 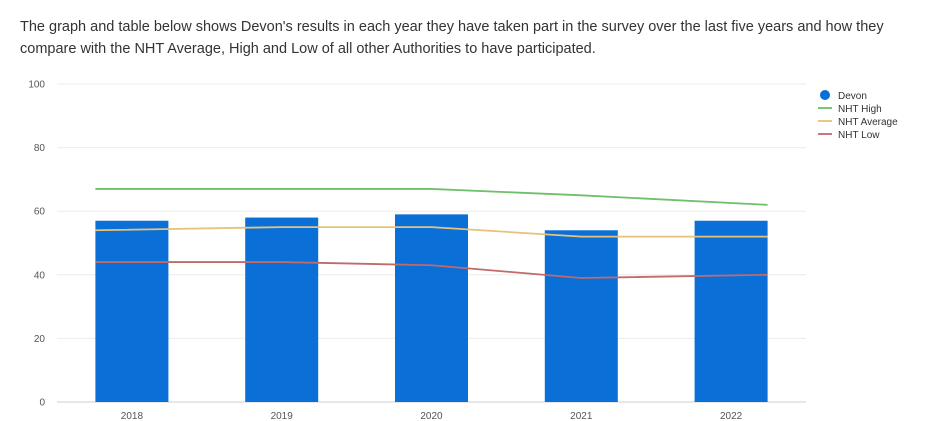 I want to click on bar-devon-2021, so click(x=581, y=316).